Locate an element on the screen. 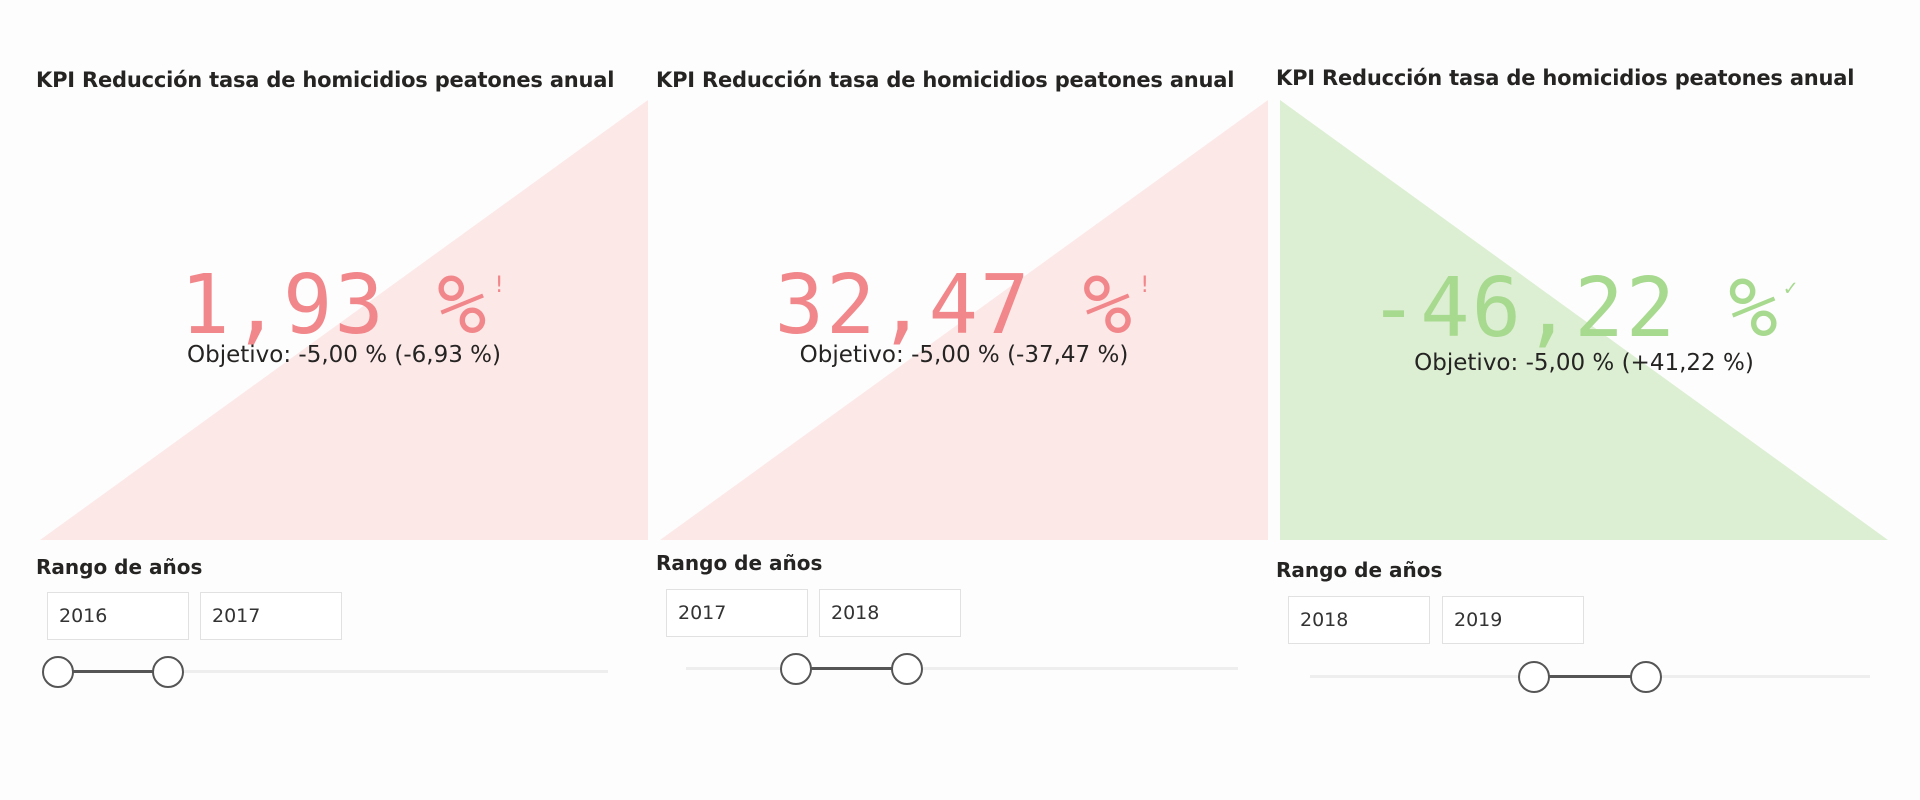  kpi-value: 1,93 %! is located at coordinates (344, 306).